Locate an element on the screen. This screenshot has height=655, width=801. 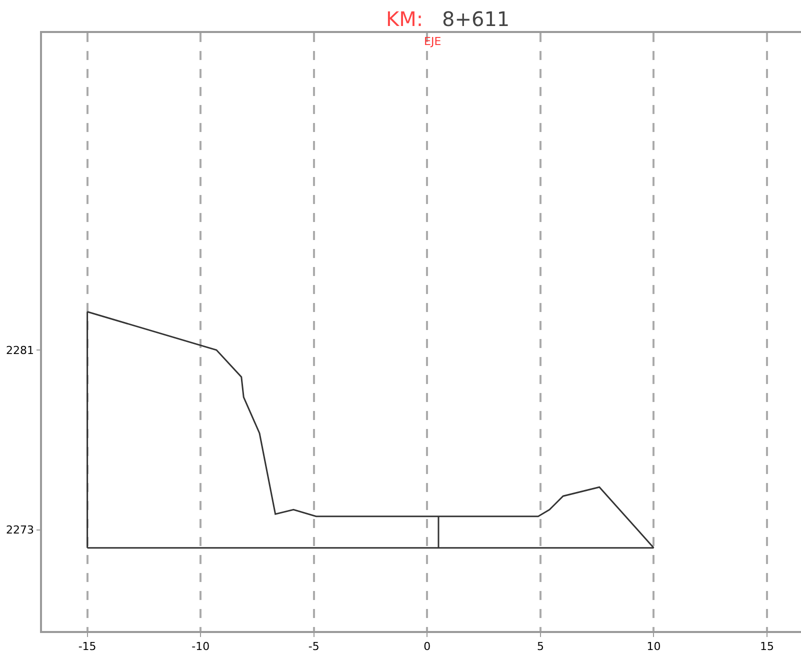
x-tick-label: 5 is located at coordinates (540, 646).